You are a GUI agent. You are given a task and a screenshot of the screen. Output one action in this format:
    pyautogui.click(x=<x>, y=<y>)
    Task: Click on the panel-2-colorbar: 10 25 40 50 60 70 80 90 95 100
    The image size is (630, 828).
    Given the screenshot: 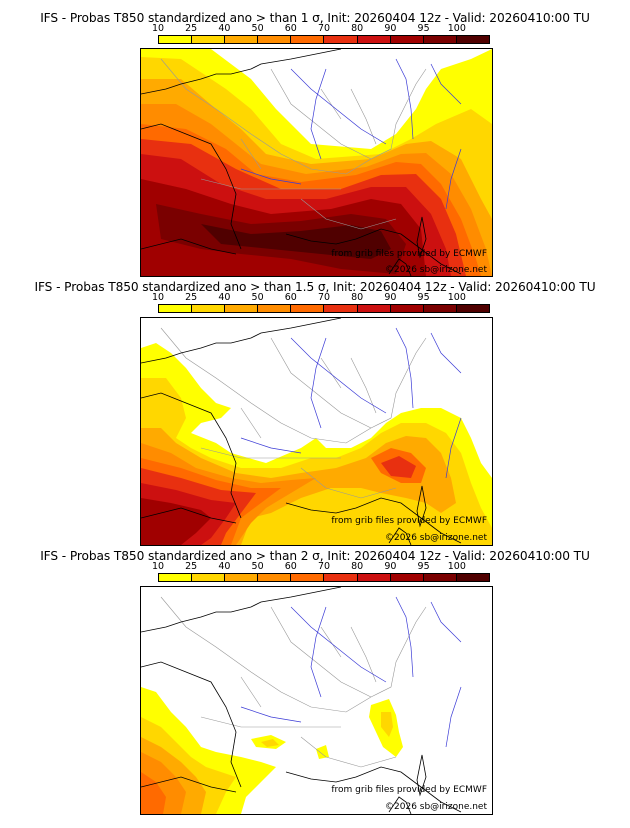 What is the action you would take?
    pyautogui.click(x=321, y=304)
    